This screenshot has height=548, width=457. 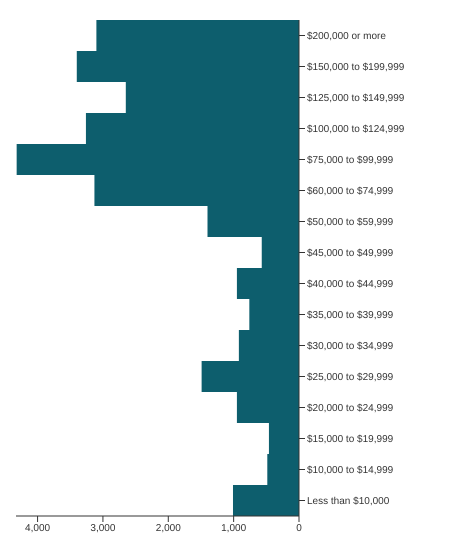 What do you see at coordinates (348, 502) in the screenshot?
I see `y-tick-label: Less than $10,000` at bounding box center [348, 502].